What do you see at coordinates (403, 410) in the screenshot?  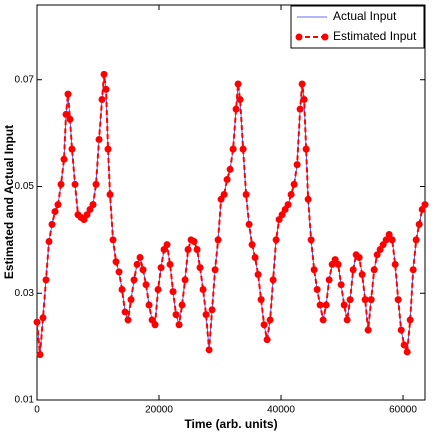 I see `x-tick-label: 60000` at bounding box center [403, 410].